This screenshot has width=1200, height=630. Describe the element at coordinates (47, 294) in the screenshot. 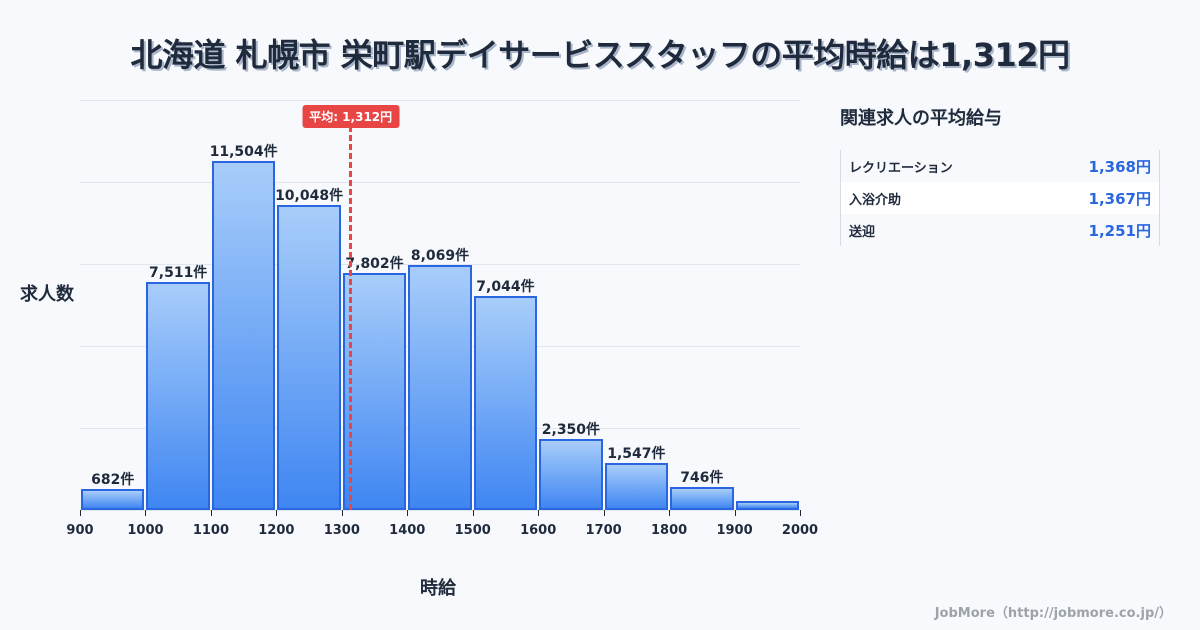

I see `y-axis-label: 求人数` at that location.